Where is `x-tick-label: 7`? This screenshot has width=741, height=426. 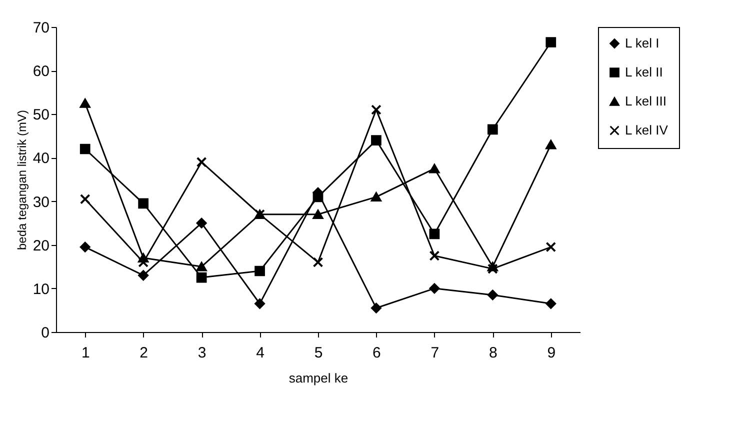 x-tick-label: 7 is located at coordinates (435, 353).